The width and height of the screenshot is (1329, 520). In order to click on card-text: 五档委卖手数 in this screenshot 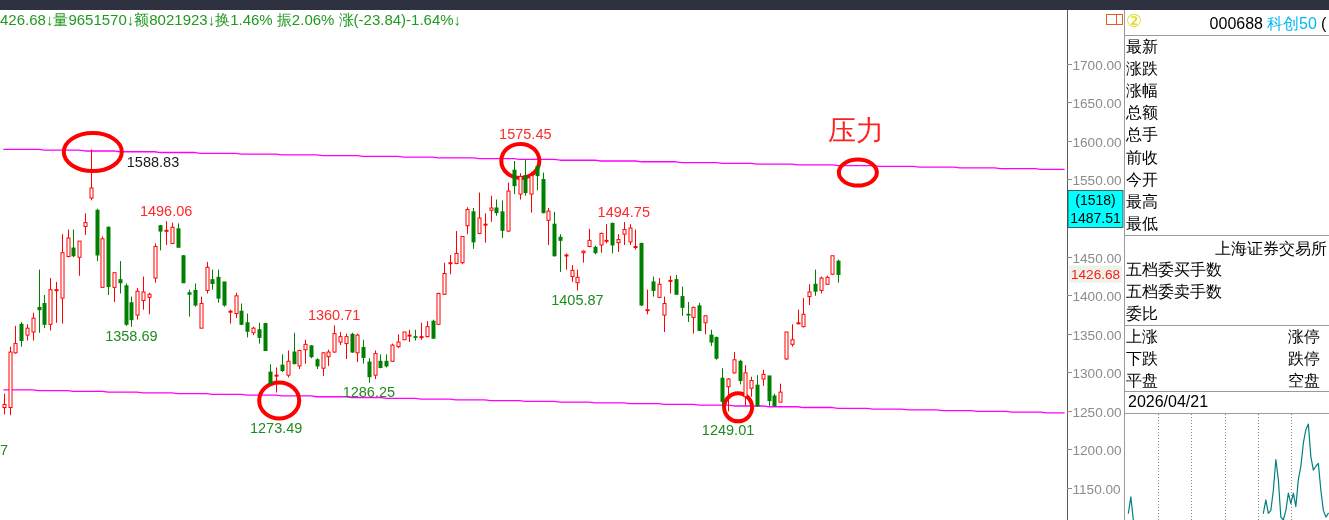, I will do `click(1174, 291)`.